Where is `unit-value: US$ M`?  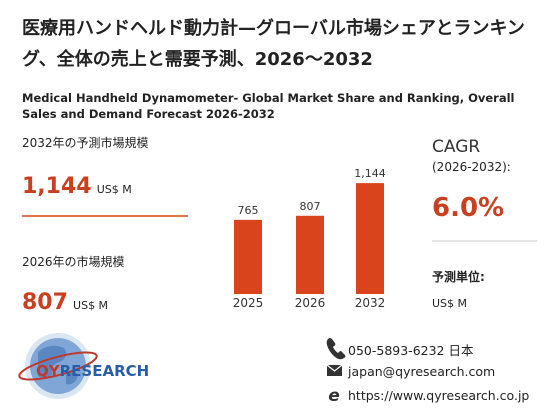 unit-value: US$ M is located at coordinates (450, 303).